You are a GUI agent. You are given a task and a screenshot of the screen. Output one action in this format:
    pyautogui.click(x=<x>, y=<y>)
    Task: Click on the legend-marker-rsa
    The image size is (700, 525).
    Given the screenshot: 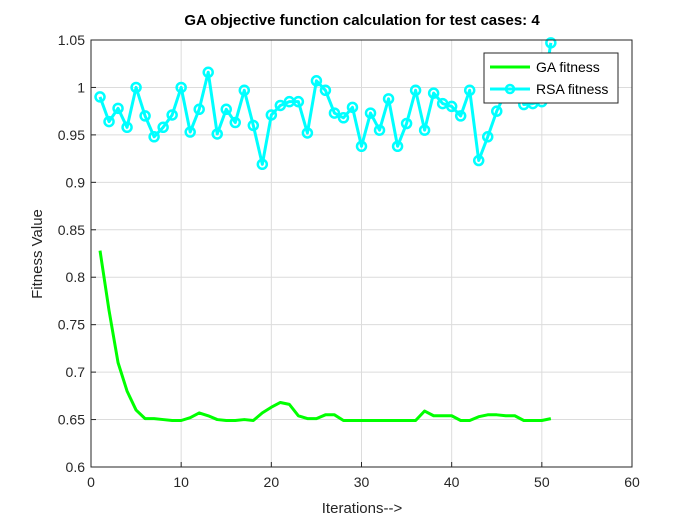 What is the action you would take?
    pyautogui.click(x=510, y=89)
    